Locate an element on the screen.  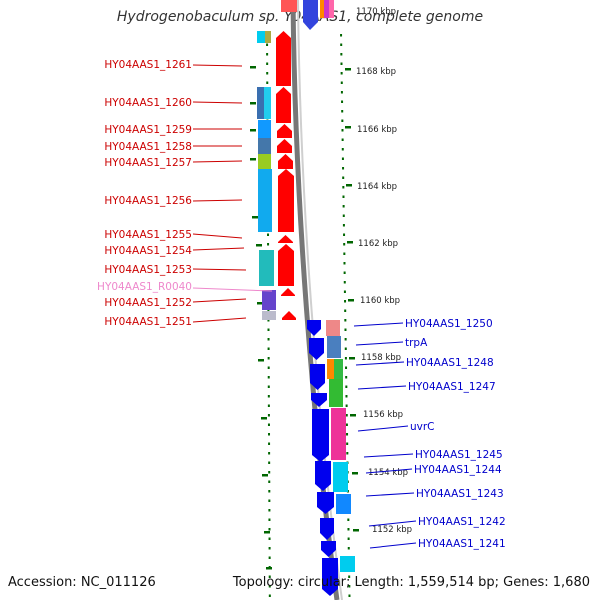
genome-backbone is located at coordinates (316, 300).